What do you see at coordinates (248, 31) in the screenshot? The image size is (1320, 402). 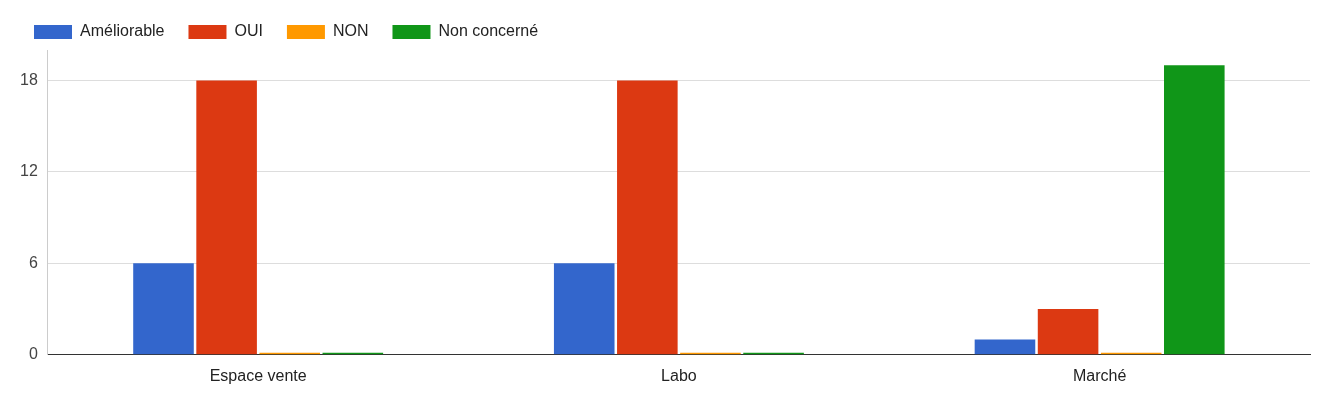 I see `legend-label: OUI` at bounding box center [248, 31].